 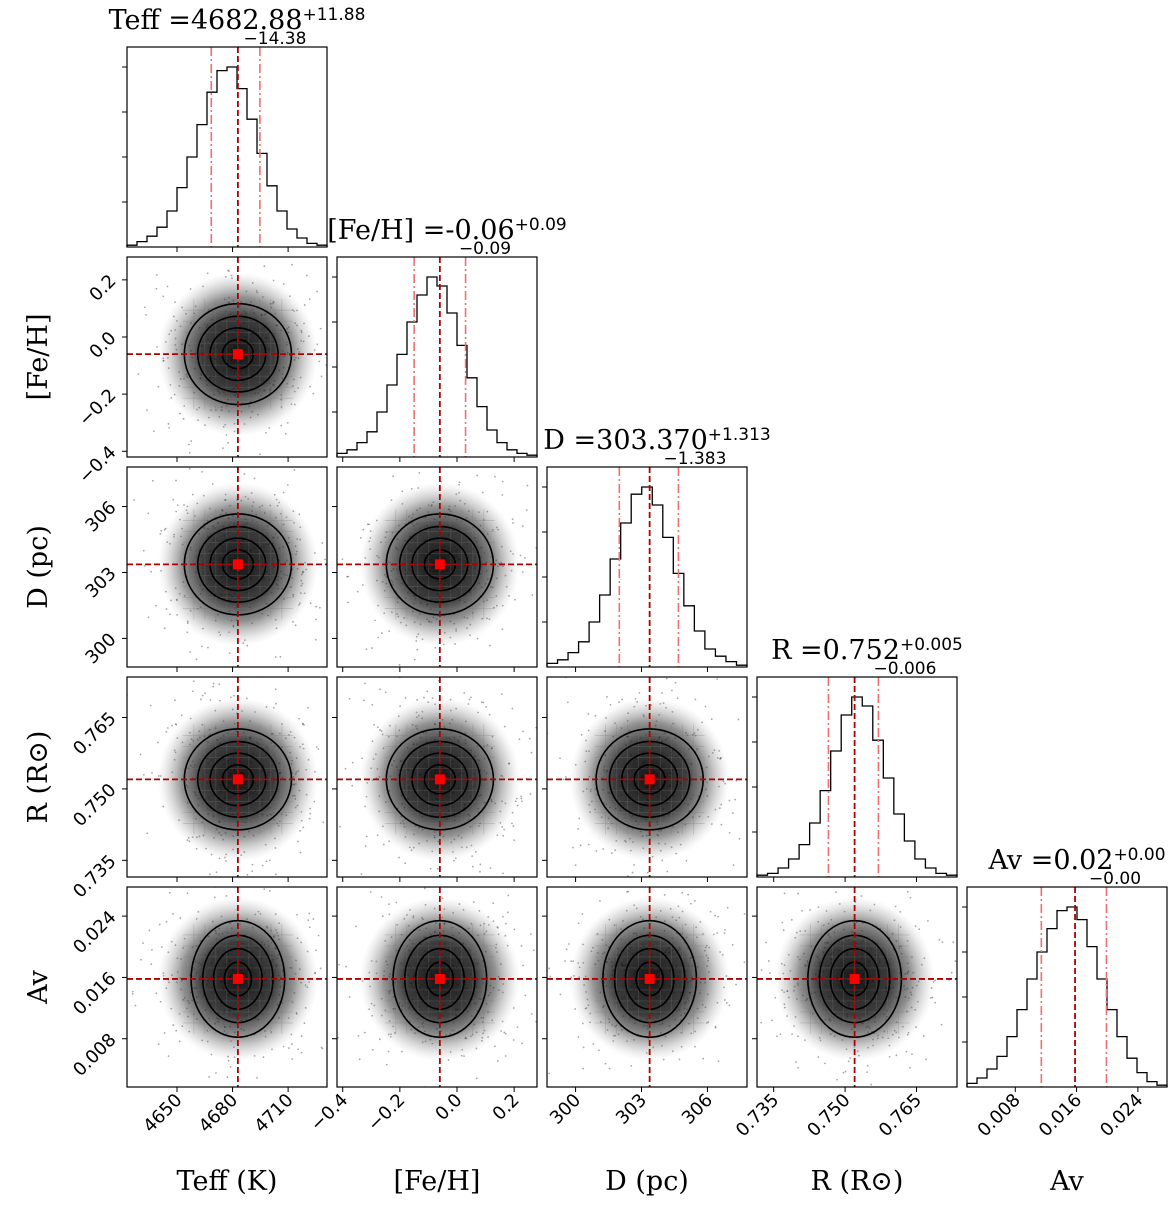 I want to click on panel-title-err-minus: −0.006, so click(x=905, y=669).